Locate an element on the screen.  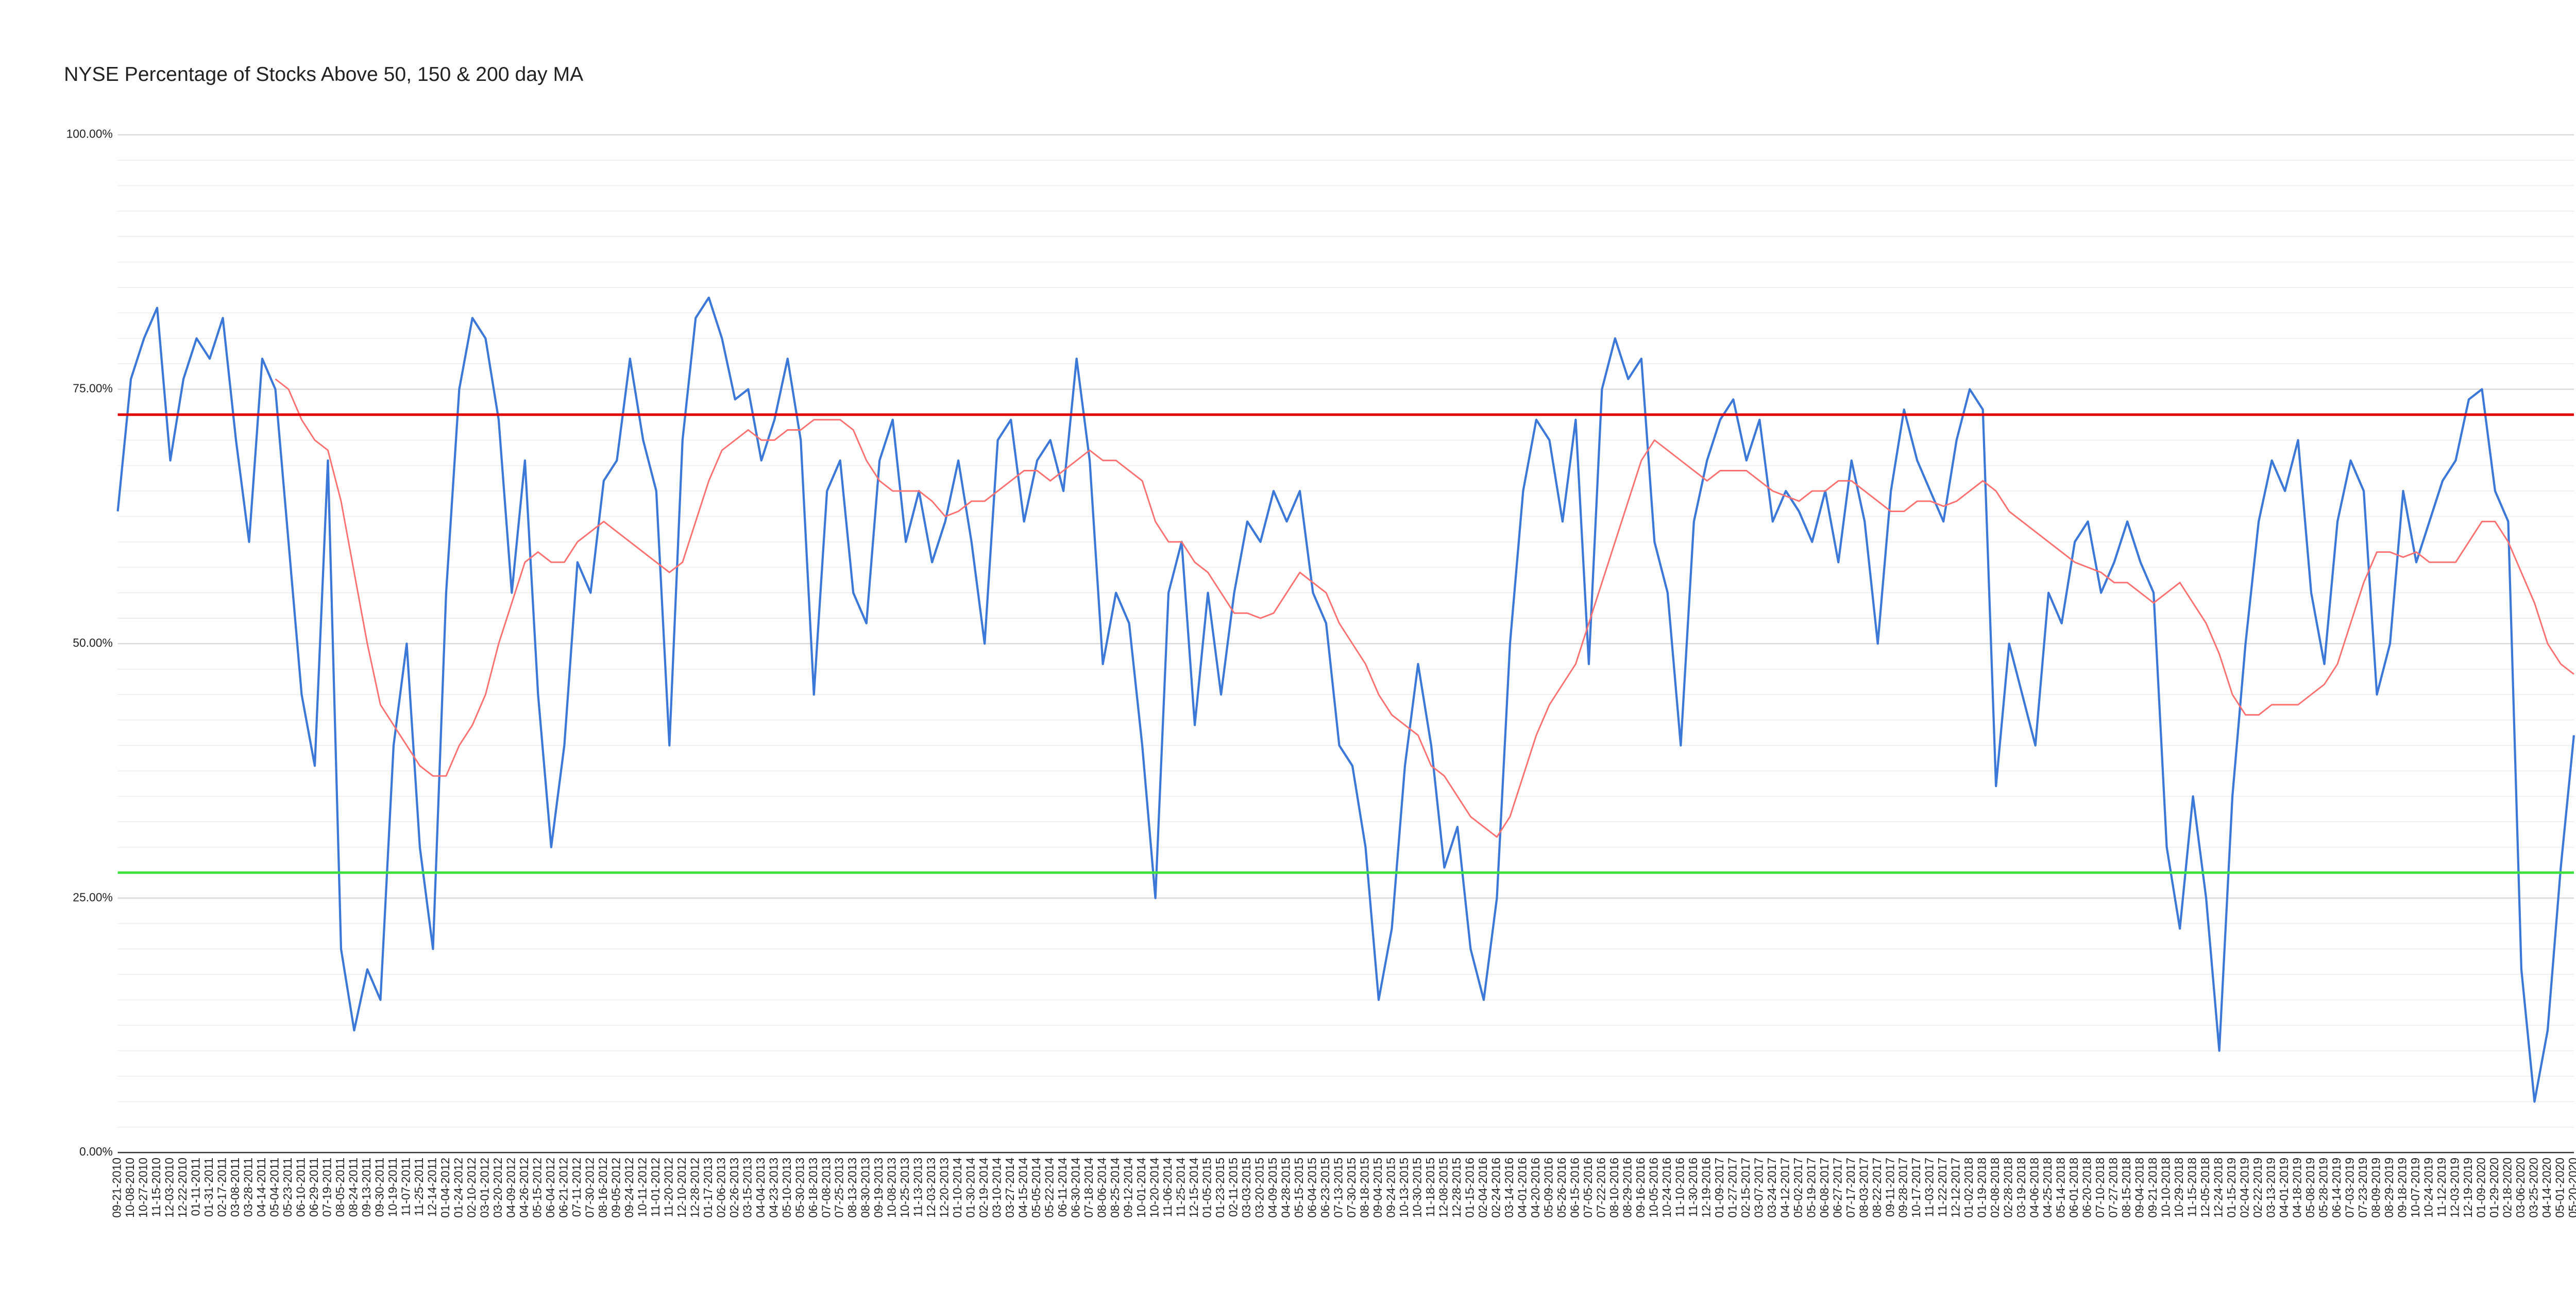
x-tick-label: 10-08-2013 is located at coordinates (892, 1188).